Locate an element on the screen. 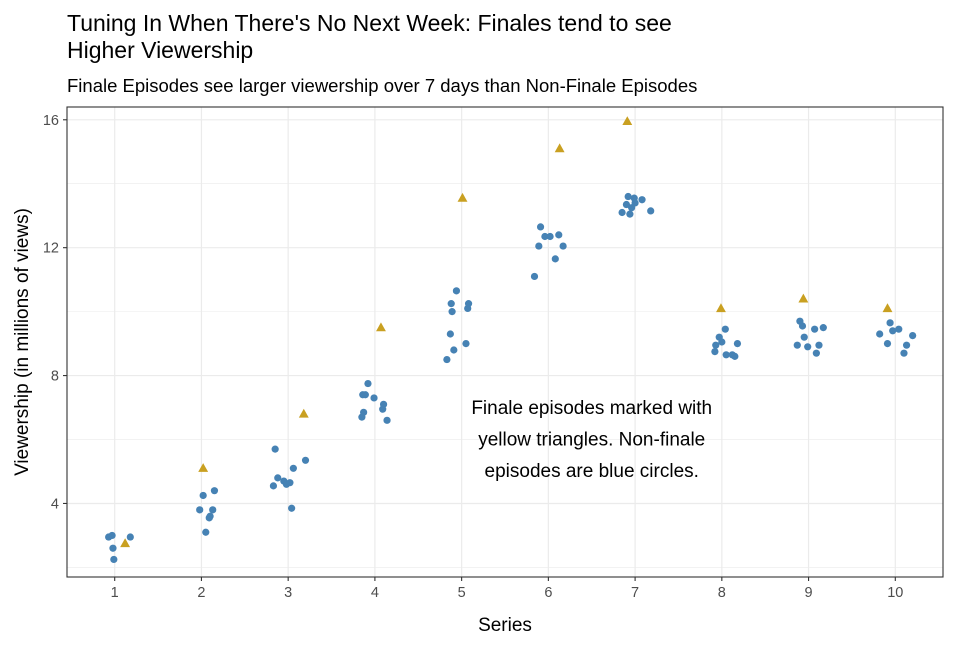  x-tick-label: 4 is located at coordinates (375, 593).